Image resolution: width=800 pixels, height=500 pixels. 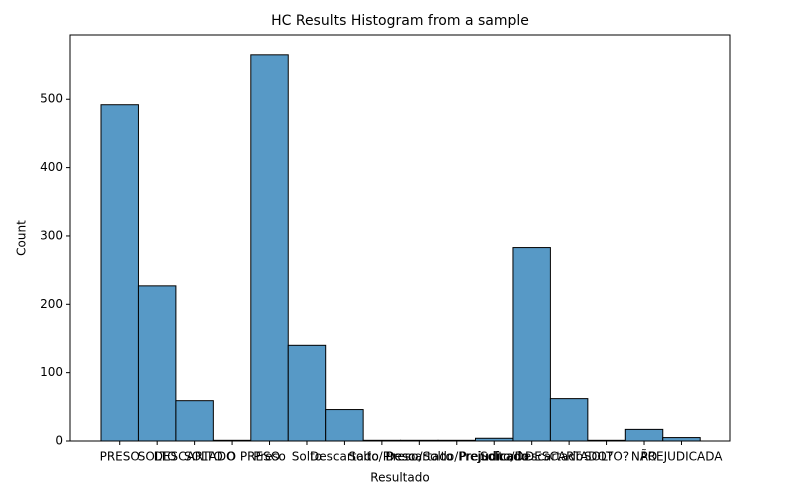 What do you see at coordinates (399, 478) in the screenshot?
I see `x-axis-label: Resultado` at bounding box center [399, 478].